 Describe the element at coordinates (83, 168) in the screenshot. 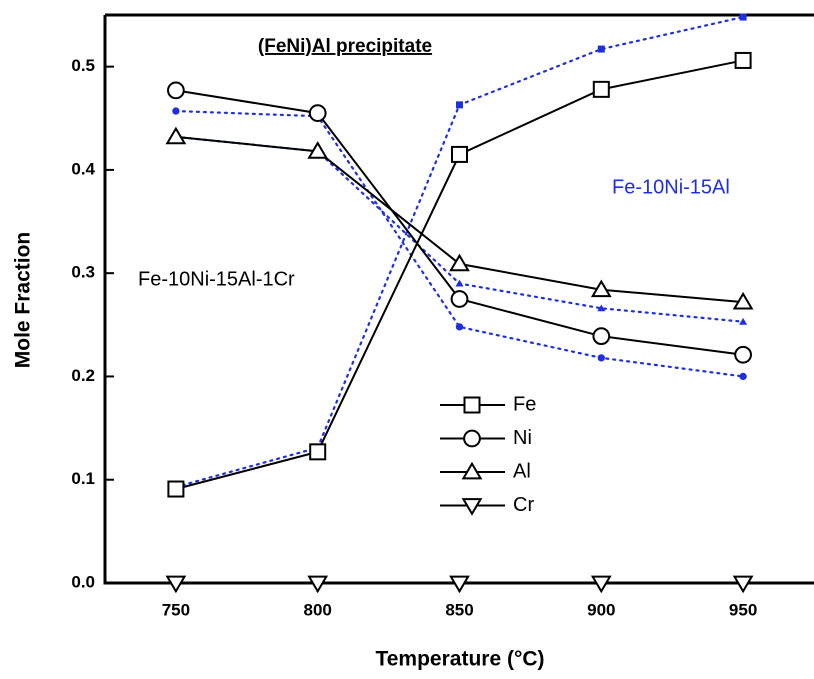

I see `y-tick-label: 0.4` at that location.